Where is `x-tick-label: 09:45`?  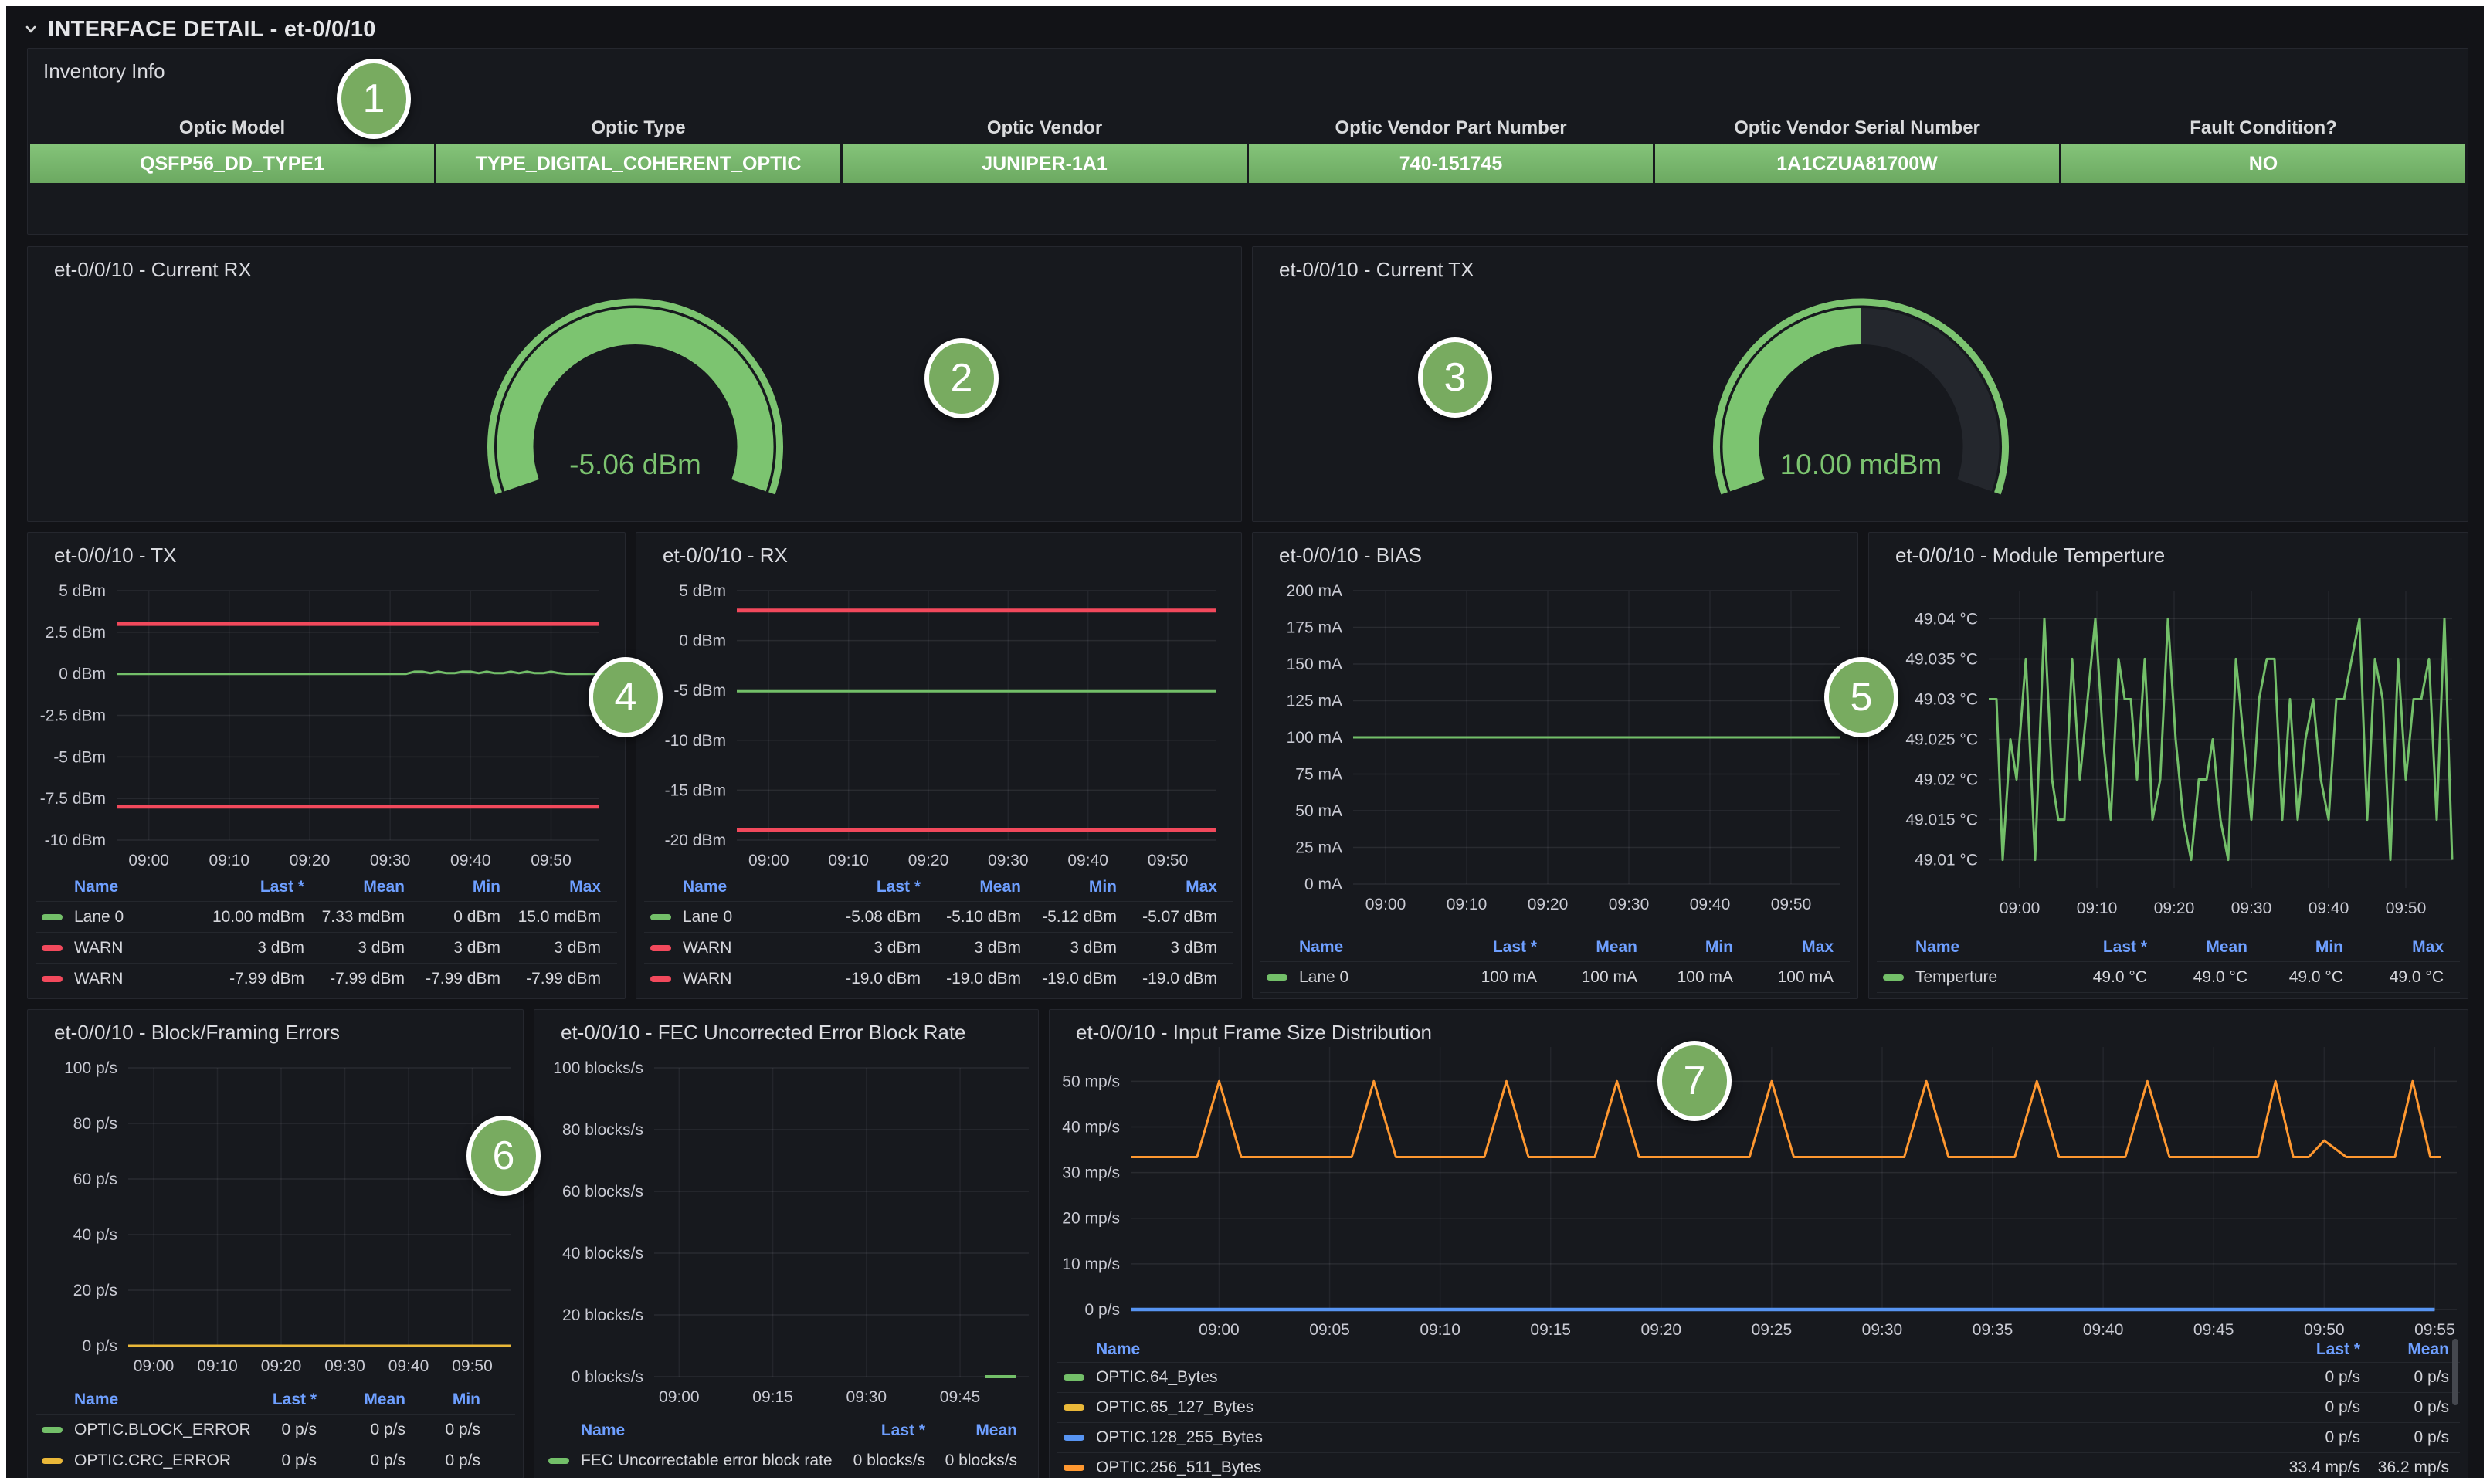 x-tick-label: 09:45 is located at coordinates (961, 1397).